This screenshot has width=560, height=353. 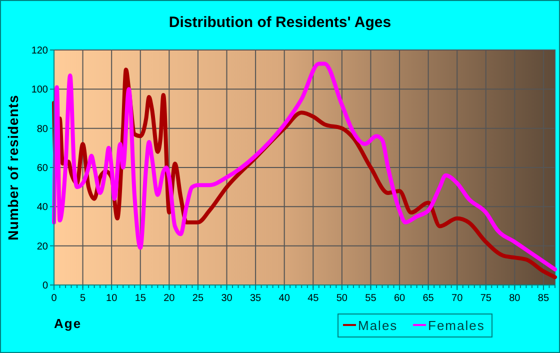 I want to click on x-tick-label: 30, so click(x=227, y=298).